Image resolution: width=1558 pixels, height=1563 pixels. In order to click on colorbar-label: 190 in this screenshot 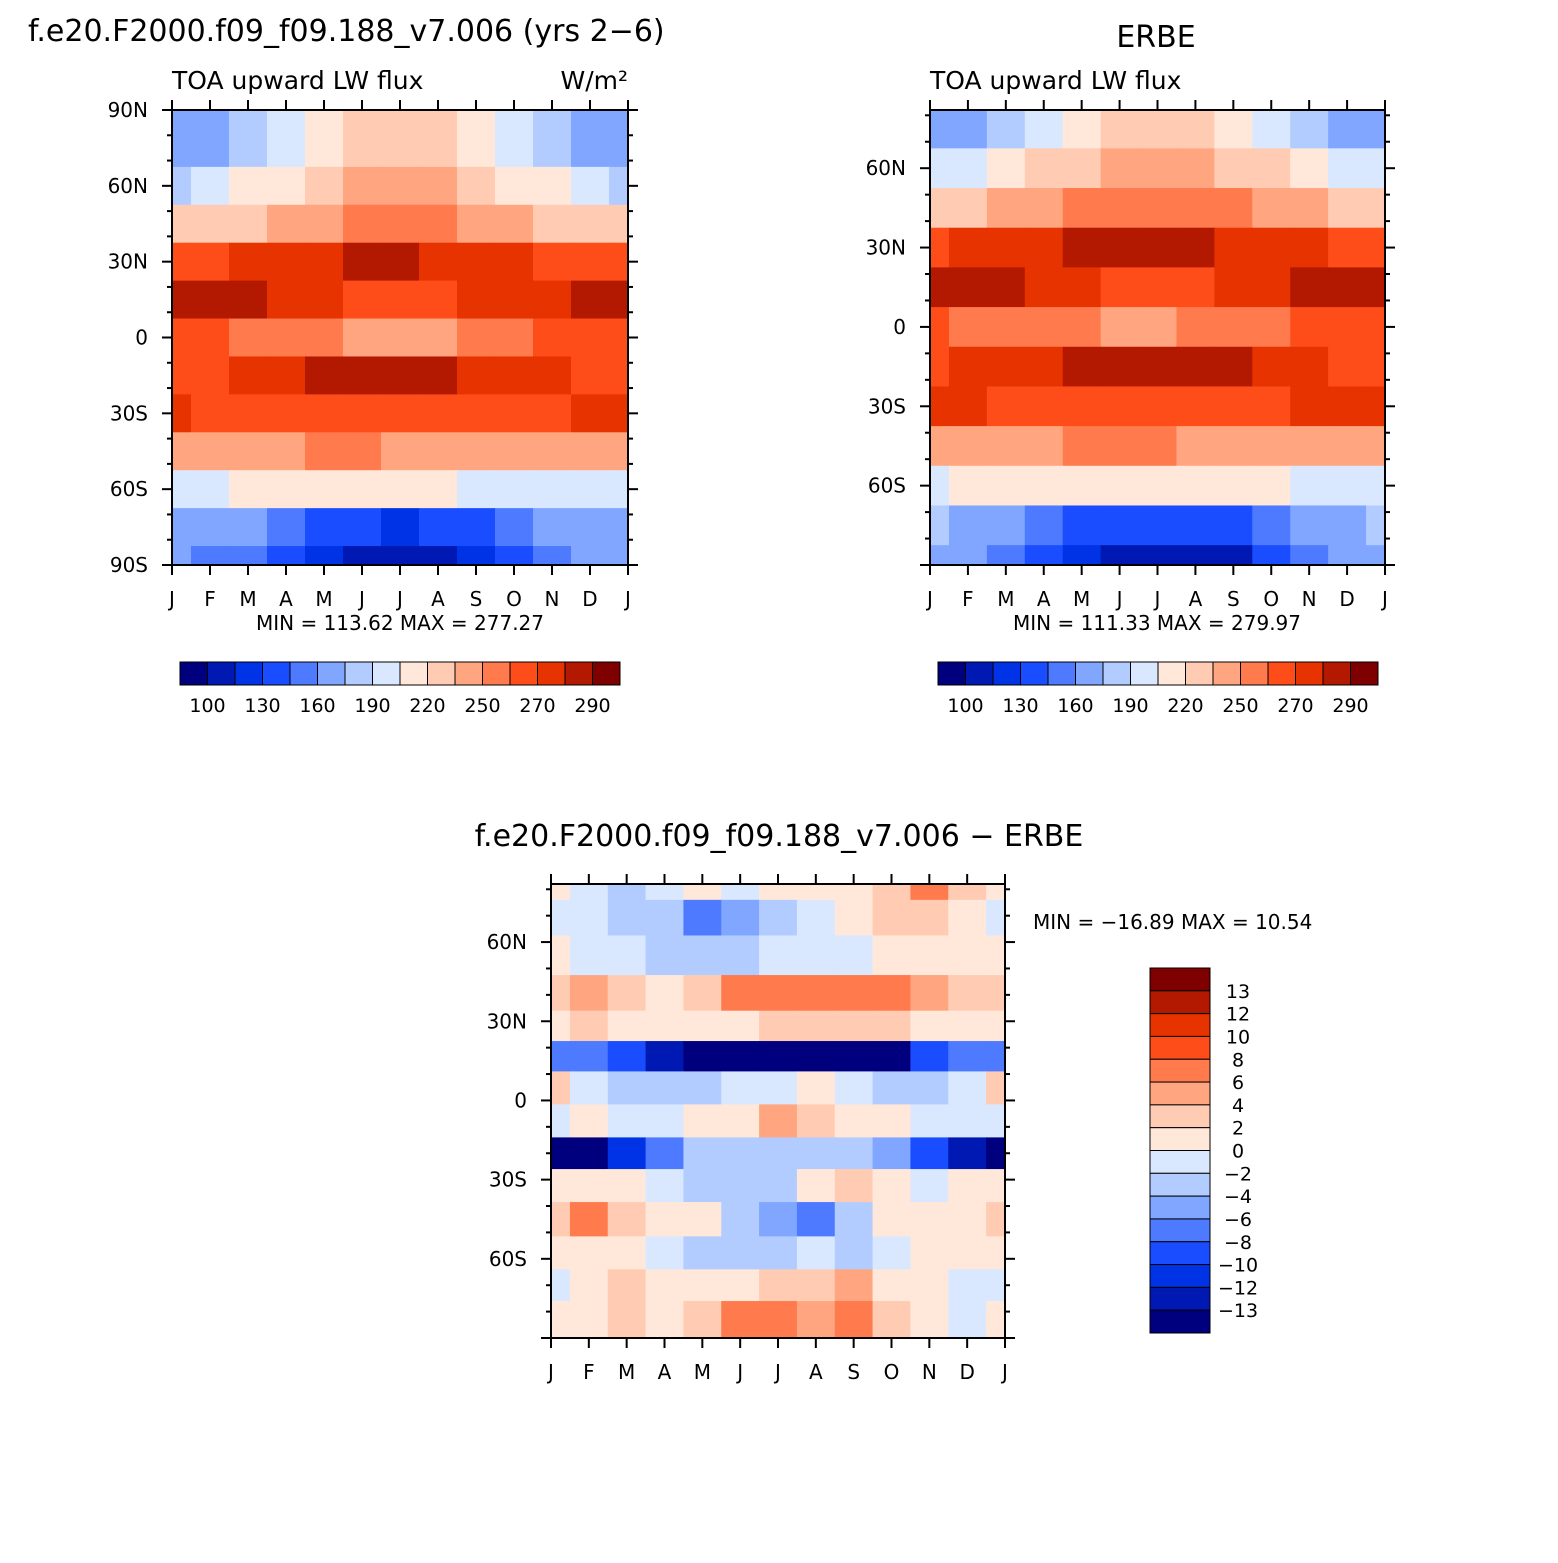, I will do `click(372, 706)`.